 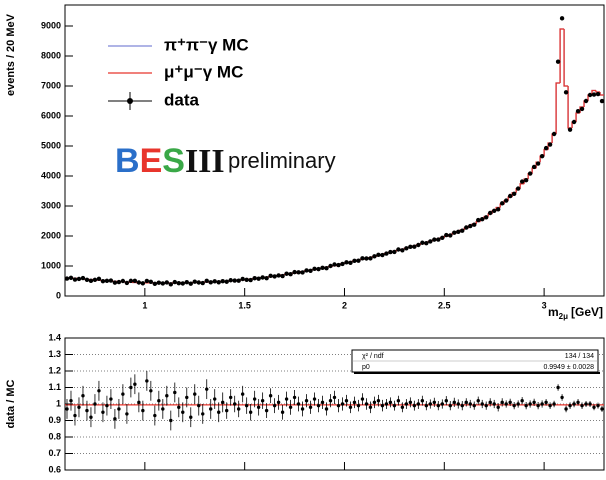 I want to click on y-tick-label: 5000, so click(x=51, y=145).